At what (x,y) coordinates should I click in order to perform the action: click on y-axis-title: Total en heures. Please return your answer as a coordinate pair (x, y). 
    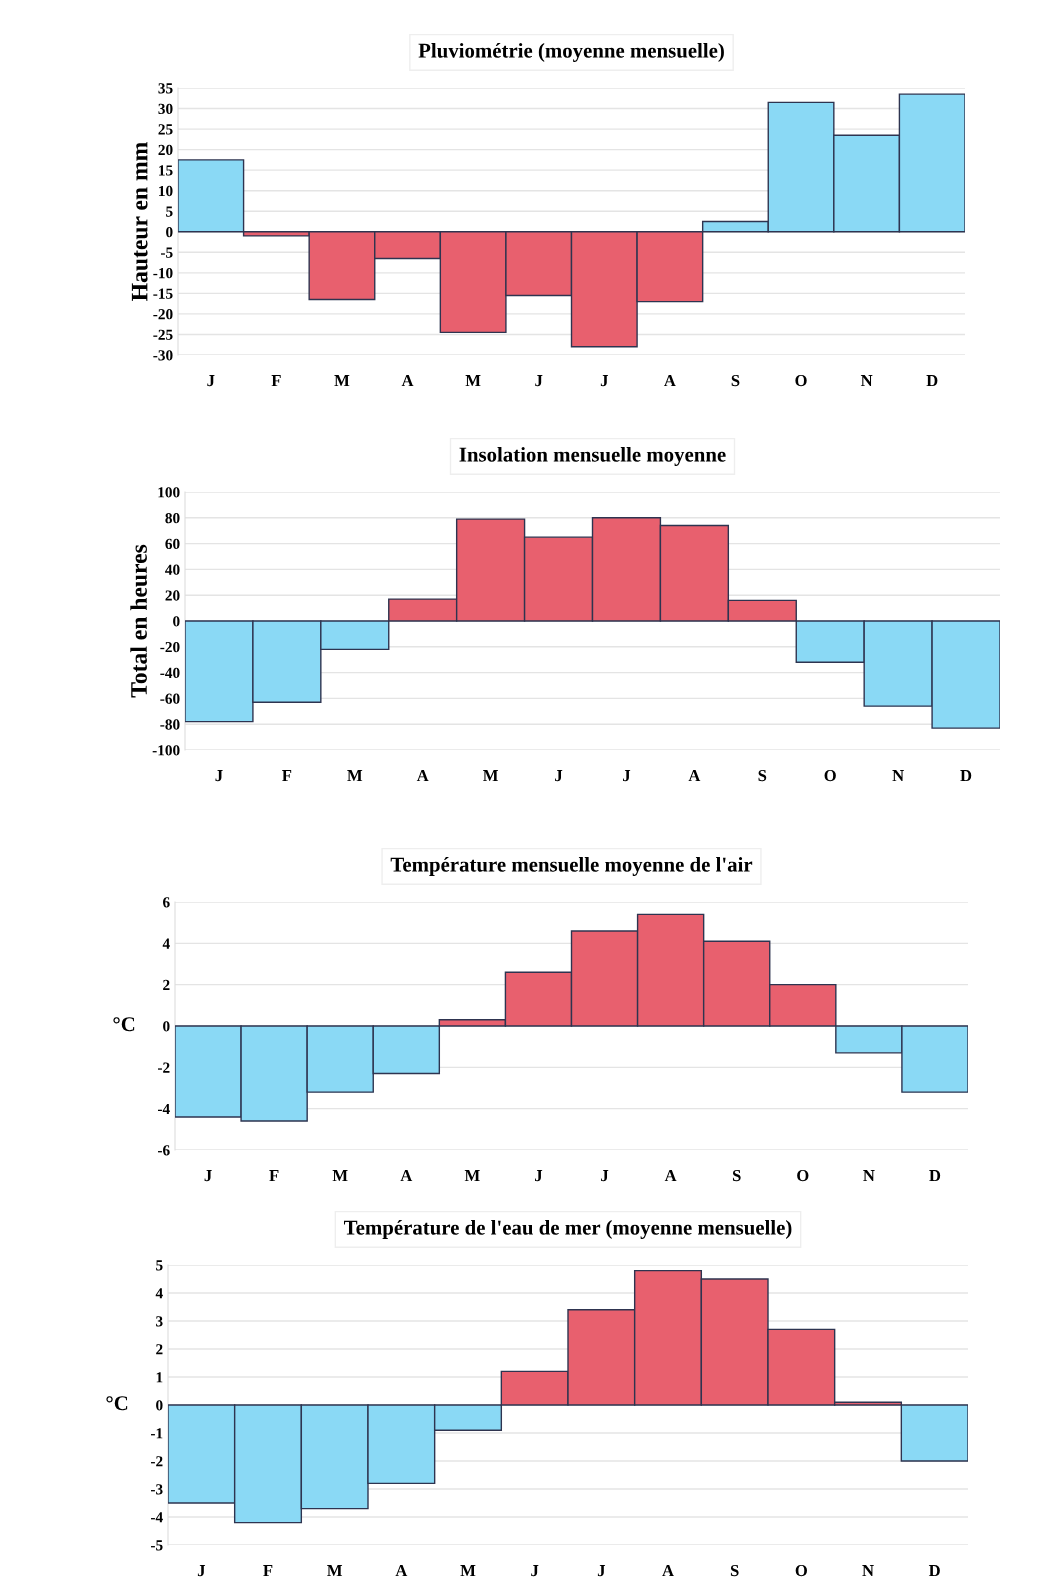
    Looking at the image, I should click on (138, 621).